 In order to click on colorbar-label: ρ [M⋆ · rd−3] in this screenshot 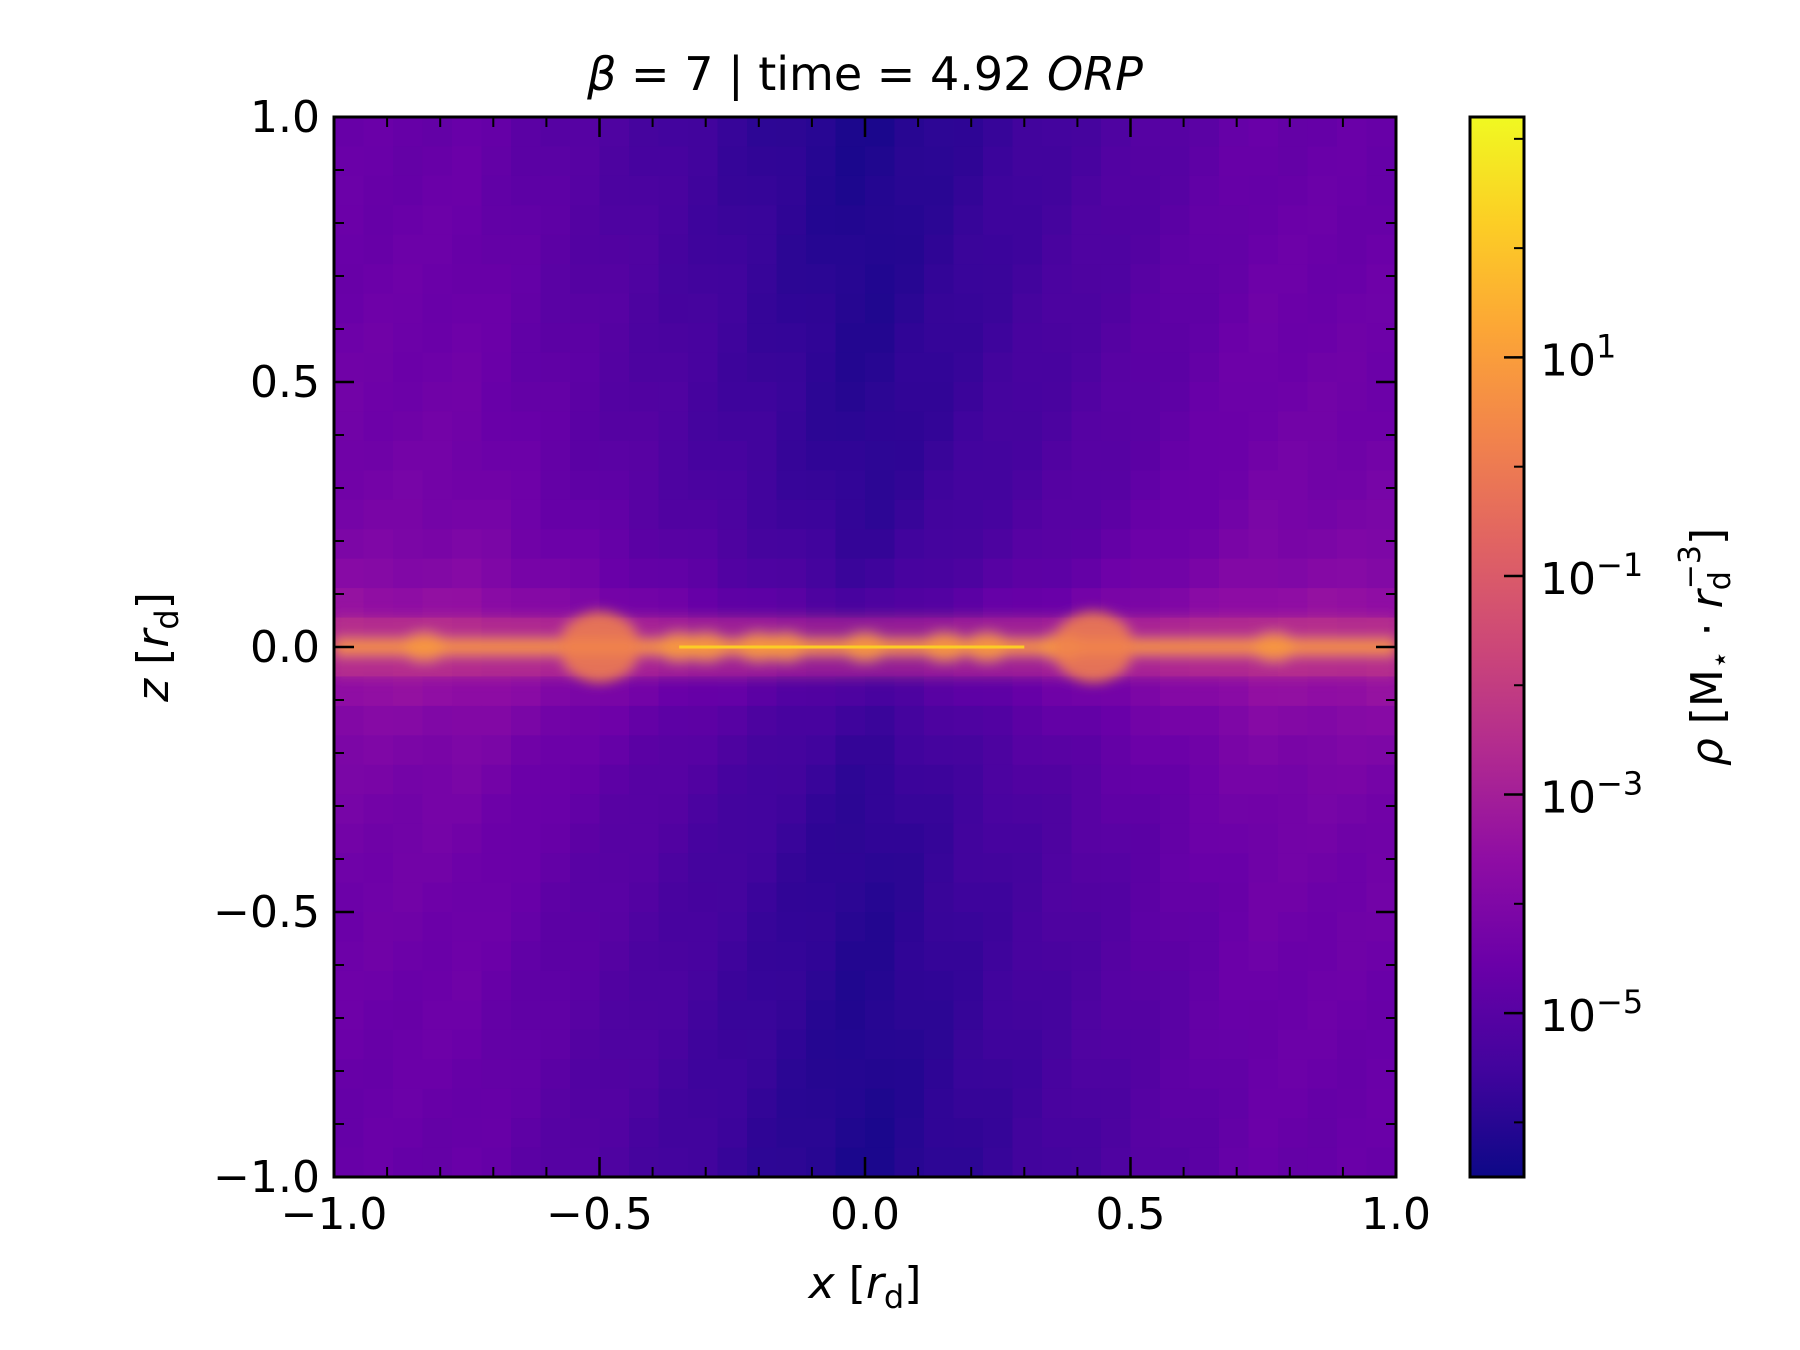, I will do `click(1705, 647)`.